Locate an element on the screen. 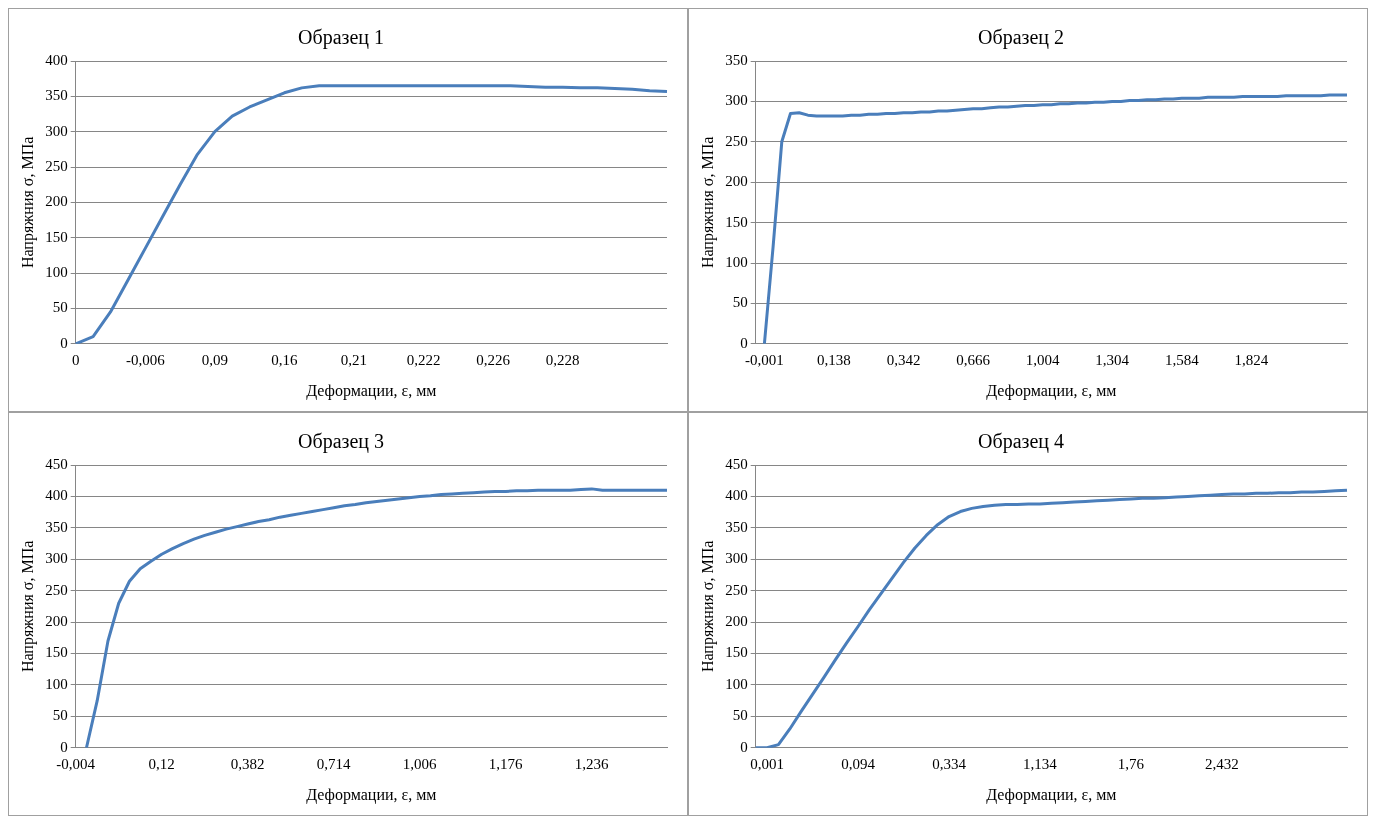 The height and width of the screenshot is (822, 1383). x-tick-label: -0,006 is located at coordinates (145, 359).